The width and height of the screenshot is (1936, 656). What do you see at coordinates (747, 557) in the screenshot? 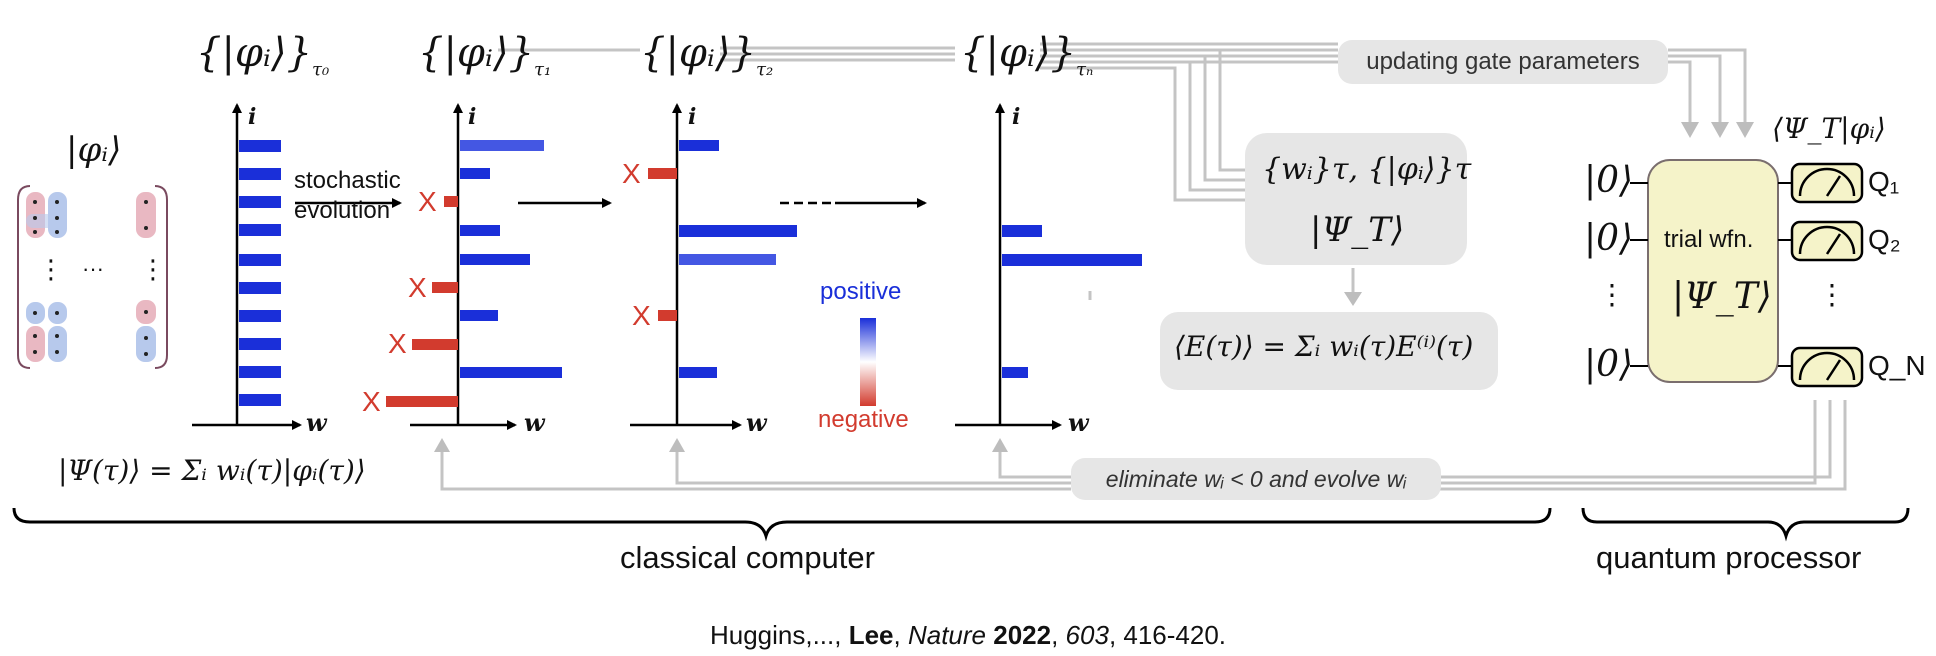
I see `classical-computer-label: classical computer` at bounding box center [747, 557].